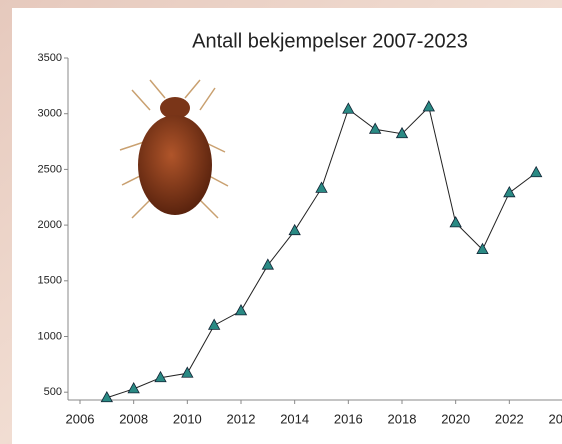 This screenshot has height=444, width=562. I want to click on y-tick-label: 3000, so click(50, 114).